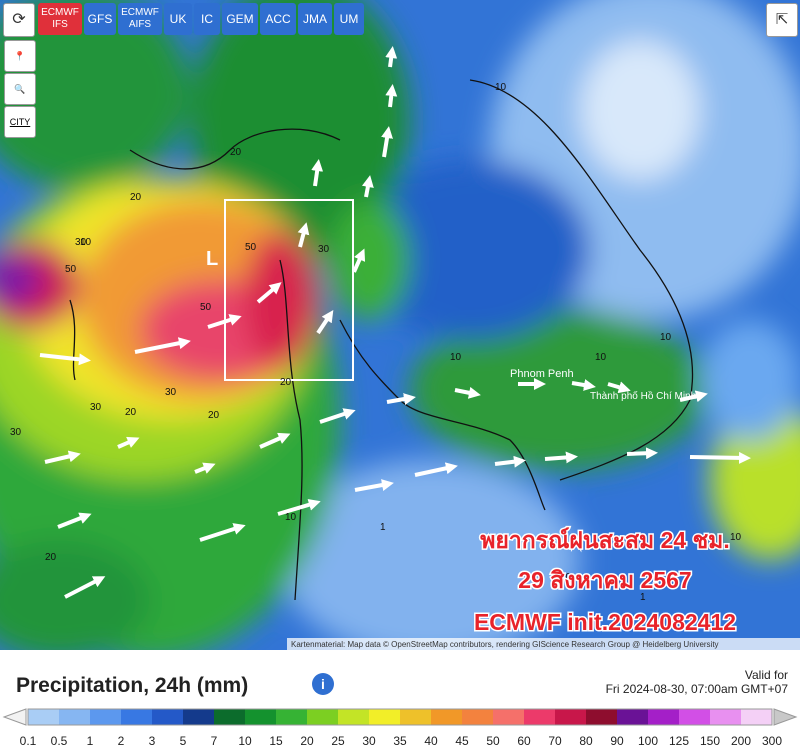  What do you see at coordinates (772, 741) in the screenshot?
I see `colorbar-label: 300` at bounding box center [772, 741].